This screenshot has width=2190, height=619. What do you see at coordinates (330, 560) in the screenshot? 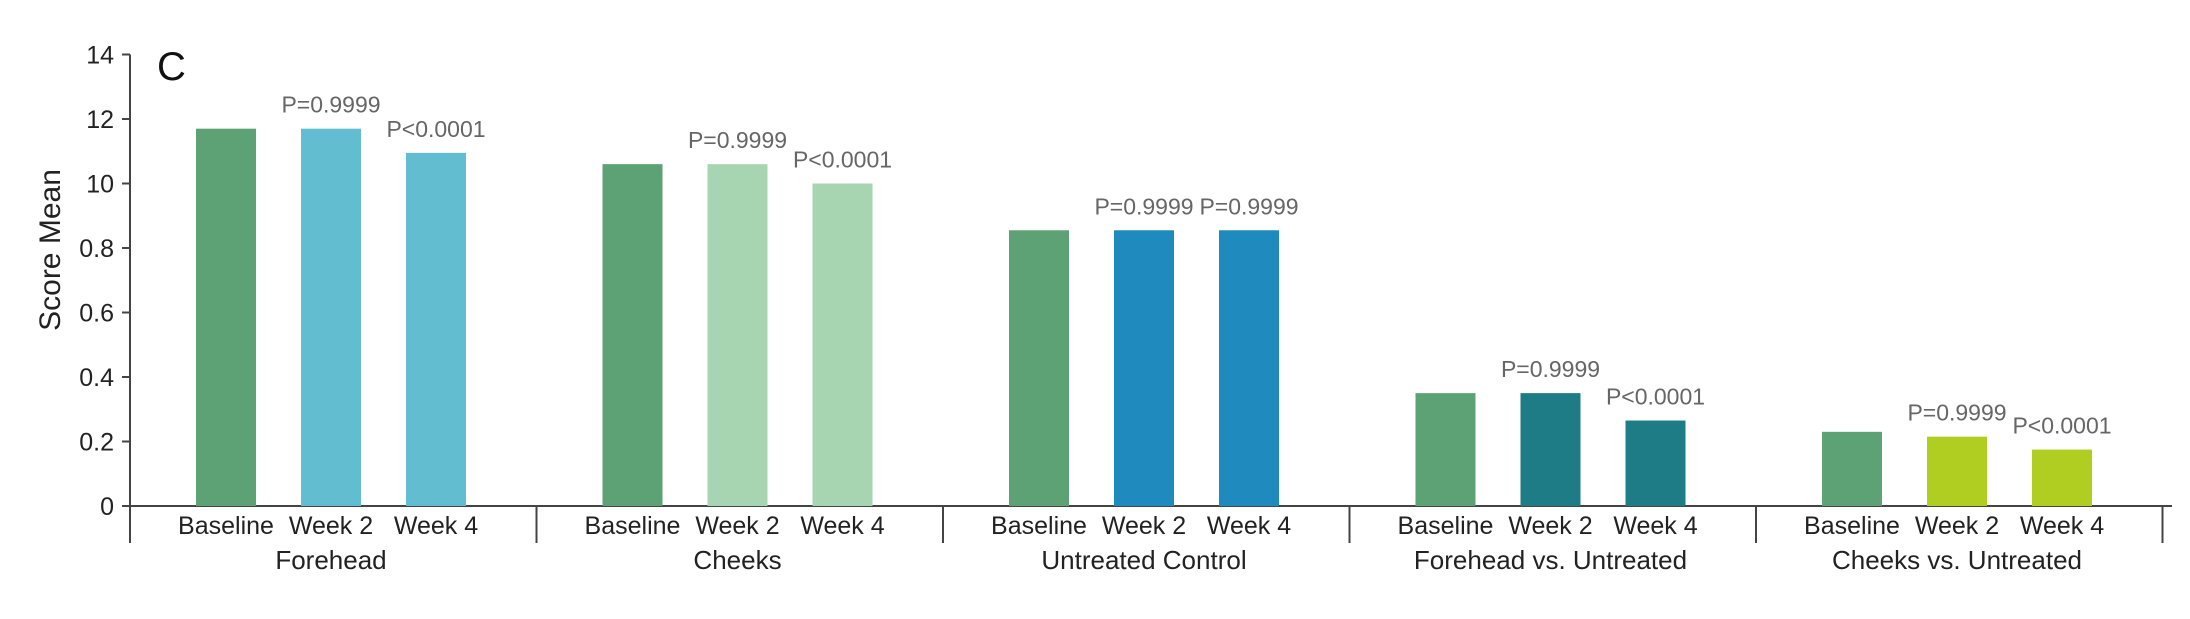
I see `group-label: Forehead` at bounding box center [330, 560].